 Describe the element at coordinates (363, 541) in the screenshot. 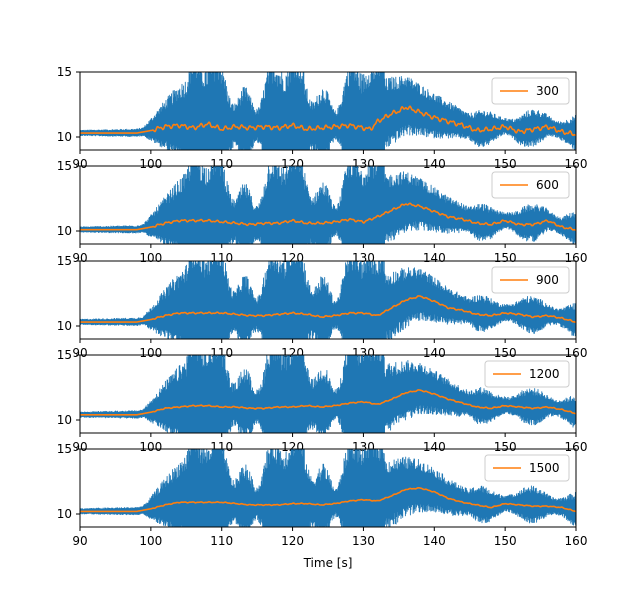

I see `x-tick-label: 130` at that location.